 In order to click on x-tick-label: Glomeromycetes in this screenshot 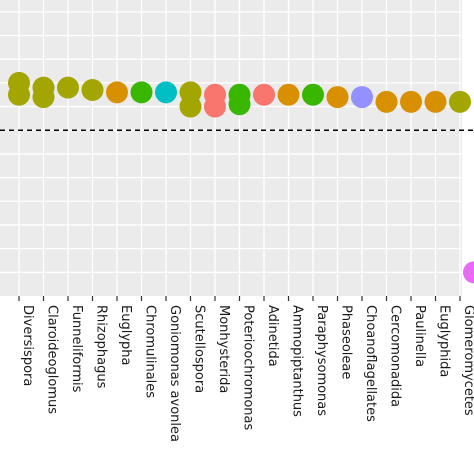, I will do `click(467, 360)`.